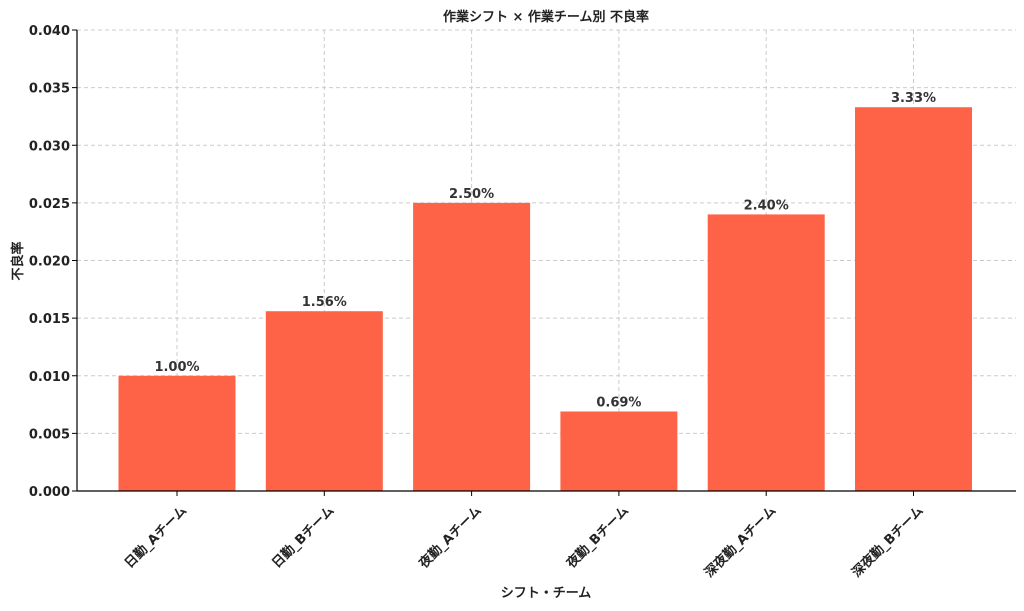  Describe the element at coordinates (49, 262) in the screenshot. I see `y-tick-label: 0.020` at that location.